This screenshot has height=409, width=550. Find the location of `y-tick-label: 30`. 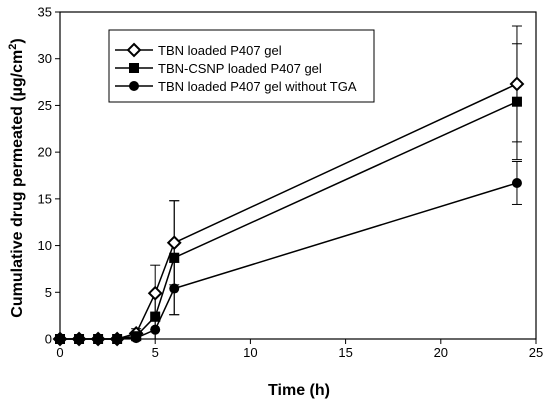

y-tick-label: 30 is located at coordinates (45, 58).